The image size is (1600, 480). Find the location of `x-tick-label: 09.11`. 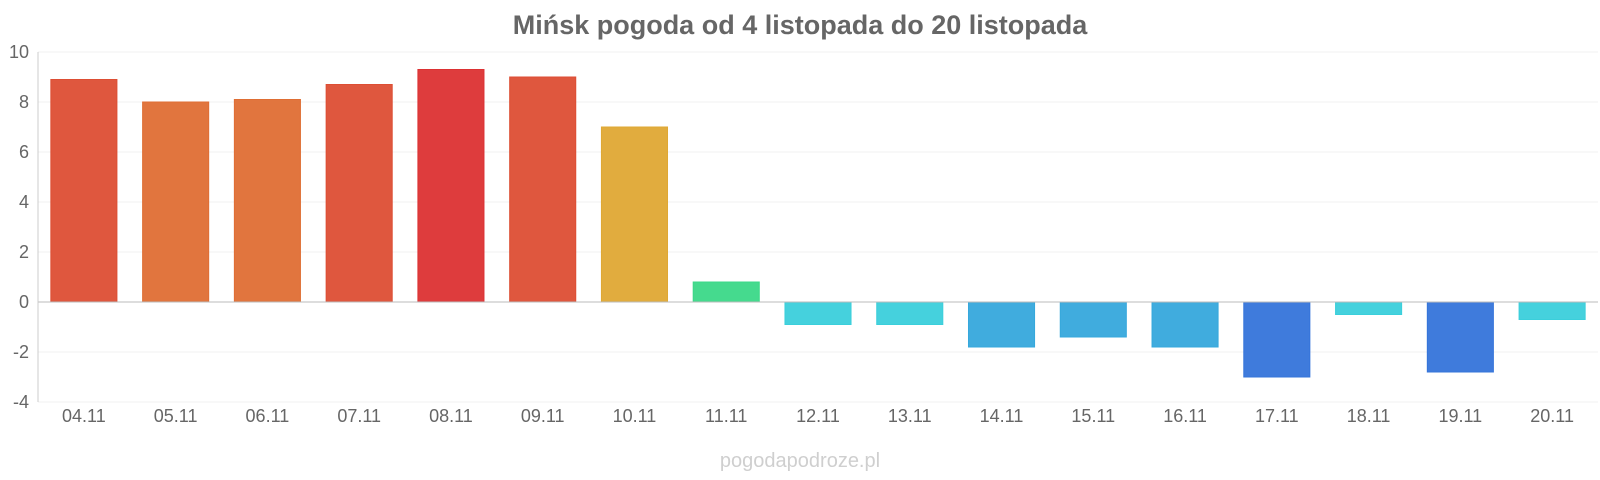

x-tick-label: 09.11 is located at coordinates (543, 416).